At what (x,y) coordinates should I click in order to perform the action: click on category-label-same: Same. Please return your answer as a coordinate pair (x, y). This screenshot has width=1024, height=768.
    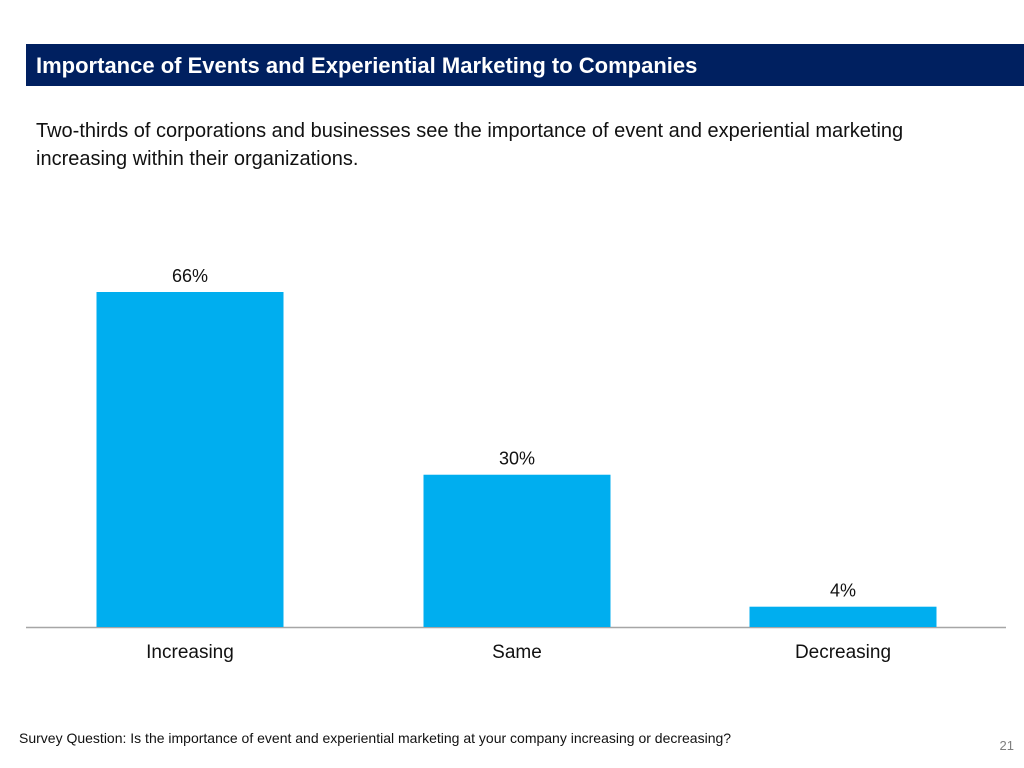
    Looking at the image, I should click on (517, 652).